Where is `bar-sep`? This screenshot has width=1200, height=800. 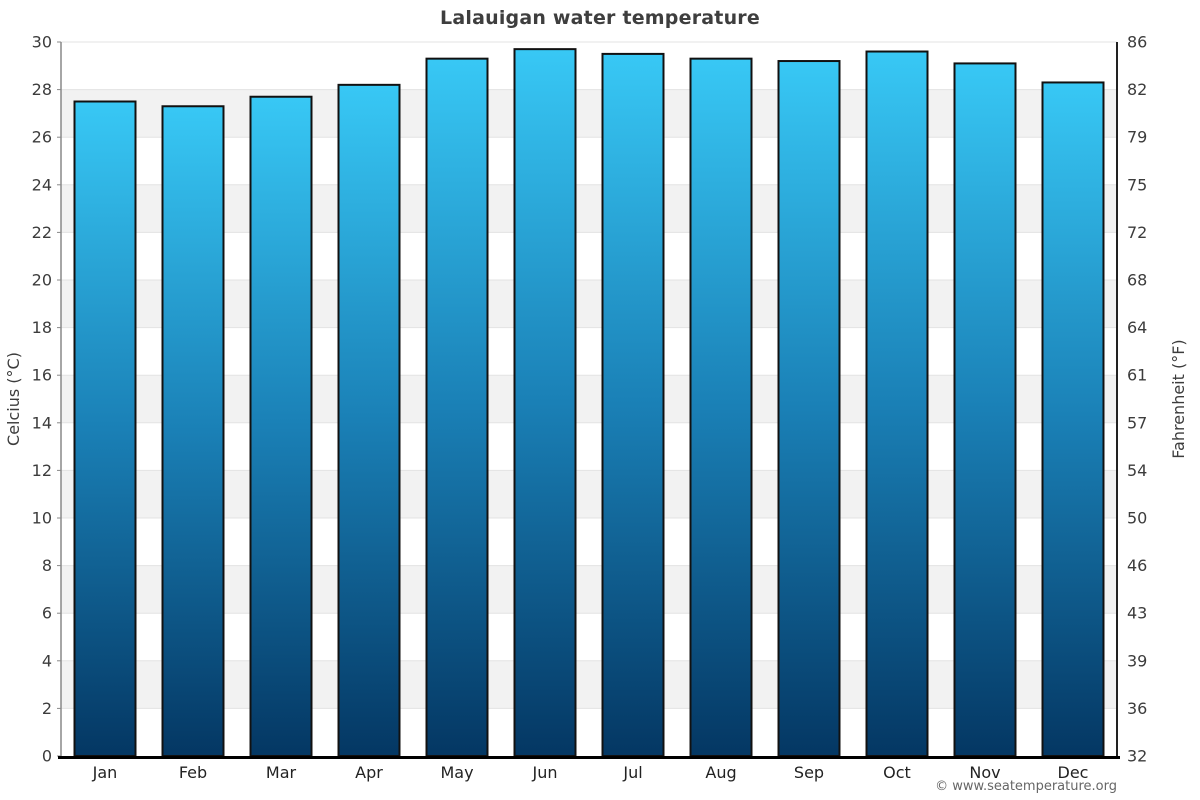
bar-sep is located at coordinates (809, 409).